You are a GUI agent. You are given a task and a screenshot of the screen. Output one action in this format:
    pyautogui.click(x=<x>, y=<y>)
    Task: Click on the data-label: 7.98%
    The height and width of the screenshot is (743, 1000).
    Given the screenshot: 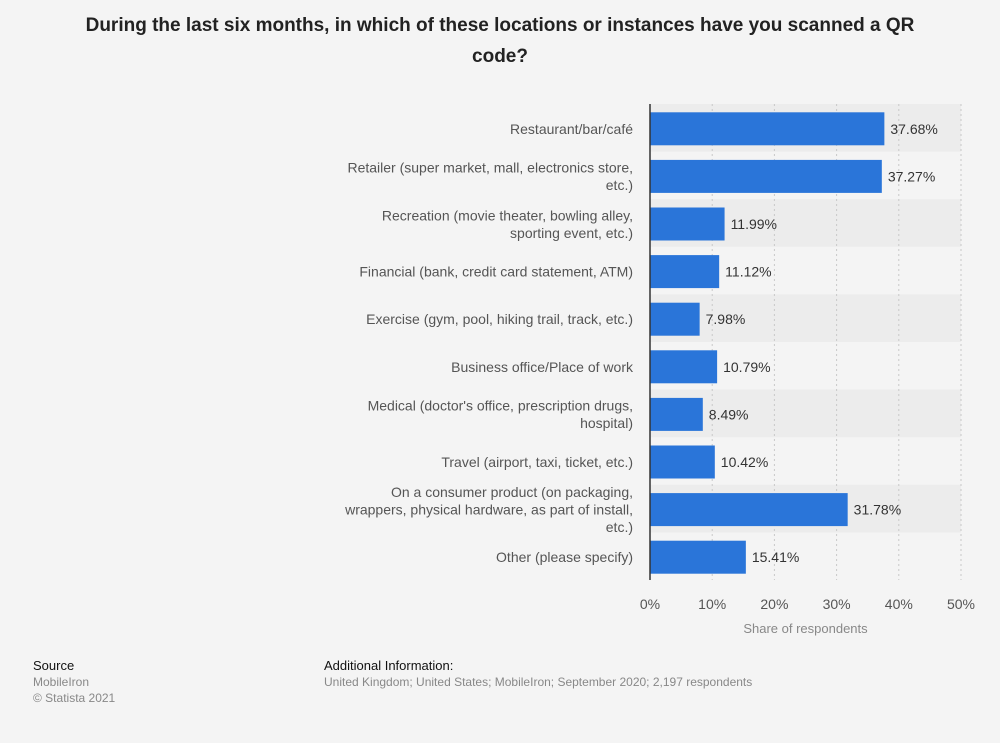 What is the action you would take?
    pyautogui.click(x=726, y=319)
    